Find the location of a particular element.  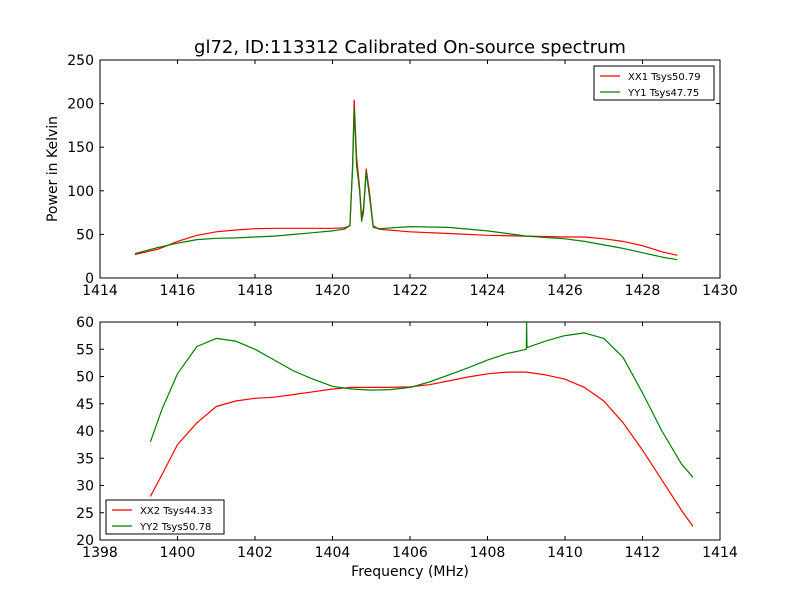

top-chart-ylabel: Power in Kelvin is located at coordinates (53, 169).